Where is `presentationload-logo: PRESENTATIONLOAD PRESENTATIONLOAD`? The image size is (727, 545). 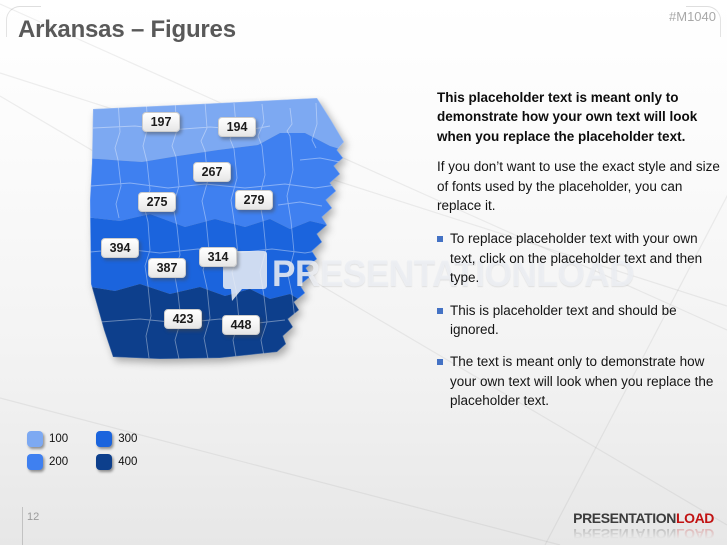 presentationload-logo: PRESENTATIONLOAD PRESENTATIONLOAD is located at coordinates (643, 526).